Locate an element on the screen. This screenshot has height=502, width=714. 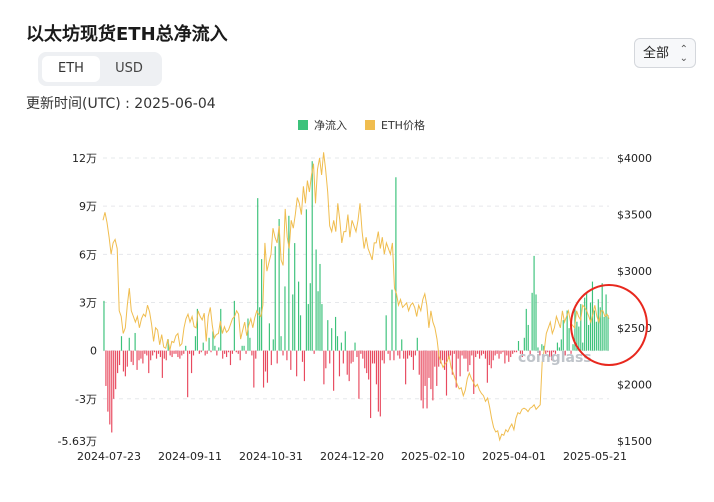
legend-inflow-swatch is located at coordinates (303, 125).